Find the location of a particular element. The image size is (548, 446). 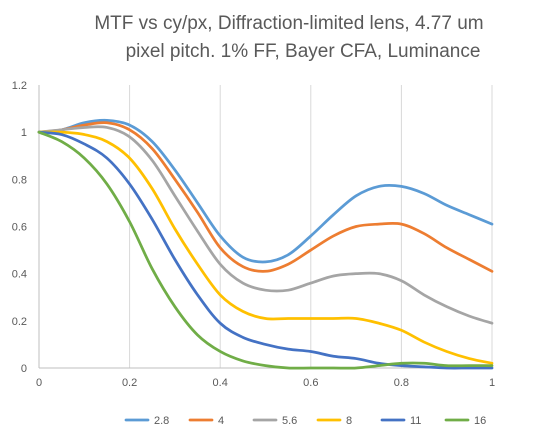

y-tick-label: 0.6 is located at coordinates (19, 228).